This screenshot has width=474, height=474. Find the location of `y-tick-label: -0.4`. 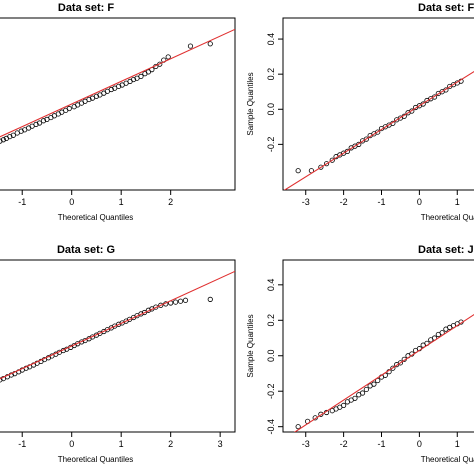

y-tick-label: -0.4 is located at coordinates (271, 427).